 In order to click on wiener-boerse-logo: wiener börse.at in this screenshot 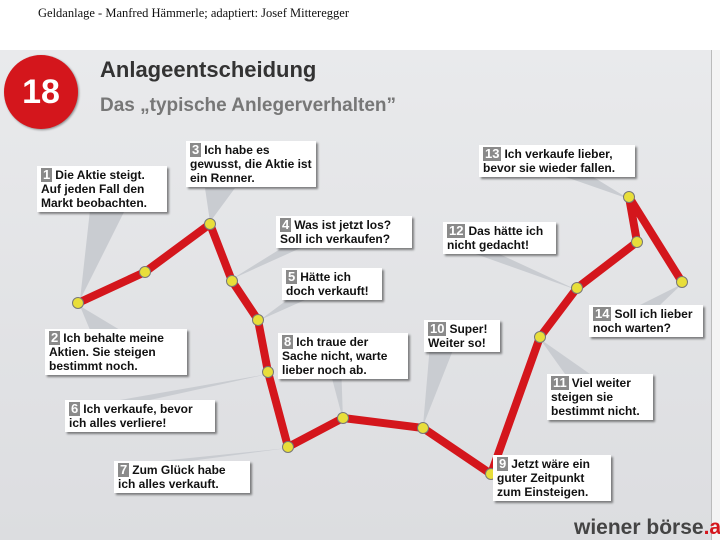, I will do `click(647, 528)`.